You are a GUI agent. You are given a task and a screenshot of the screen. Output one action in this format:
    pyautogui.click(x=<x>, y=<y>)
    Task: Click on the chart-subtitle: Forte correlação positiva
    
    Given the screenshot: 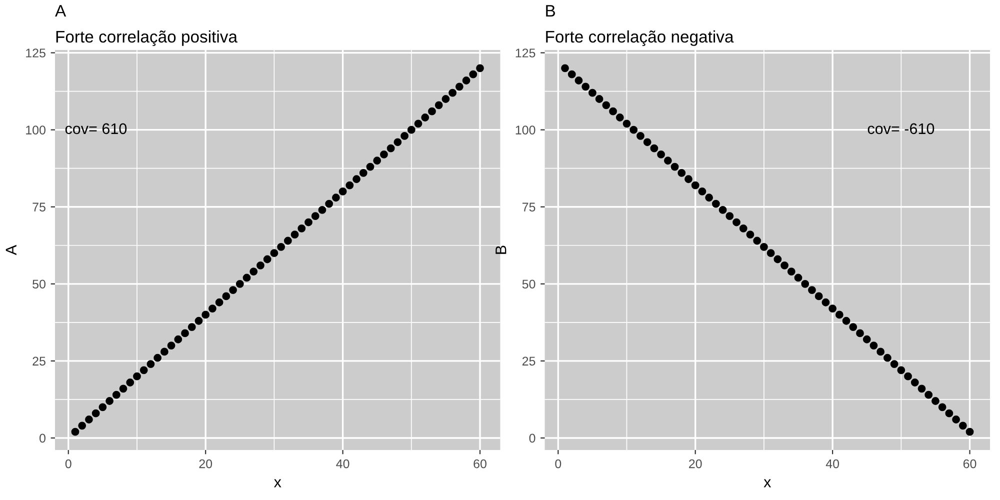 What is the action you would take?
    pyautogui.click(x=147, y=38)
    